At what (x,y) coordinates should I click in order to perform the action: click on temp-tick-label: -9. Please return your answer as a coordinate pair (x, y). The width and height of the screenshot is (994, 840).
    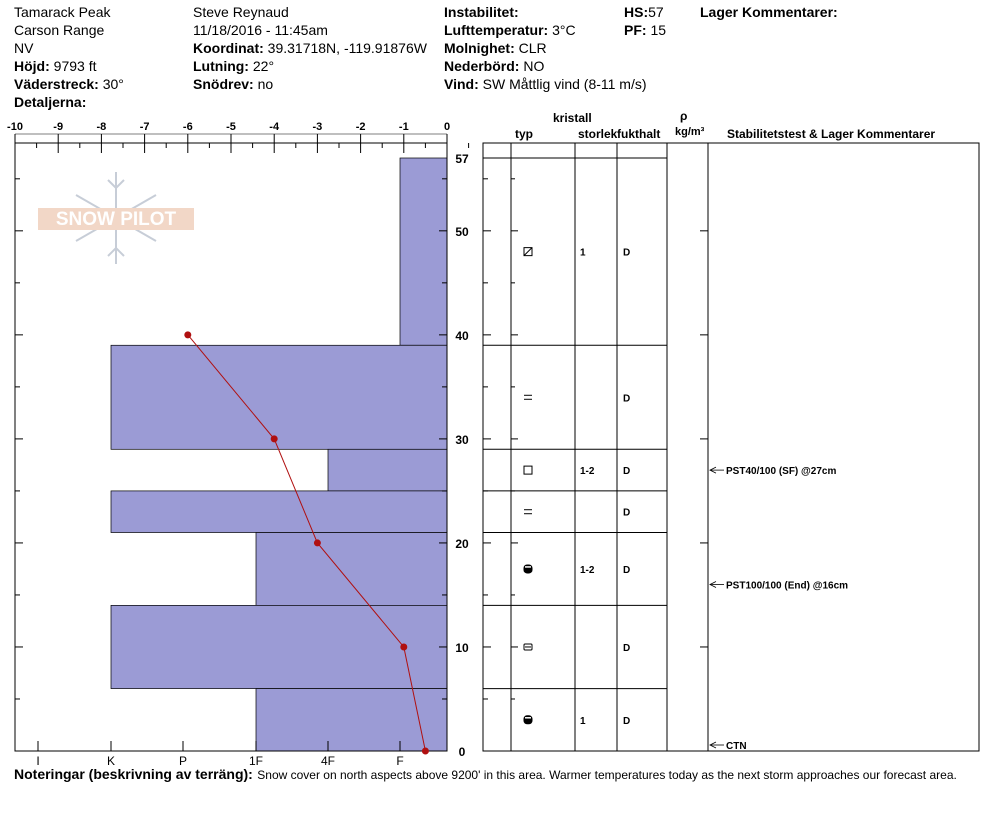
    Looking at the image, I should click on (58, 127).